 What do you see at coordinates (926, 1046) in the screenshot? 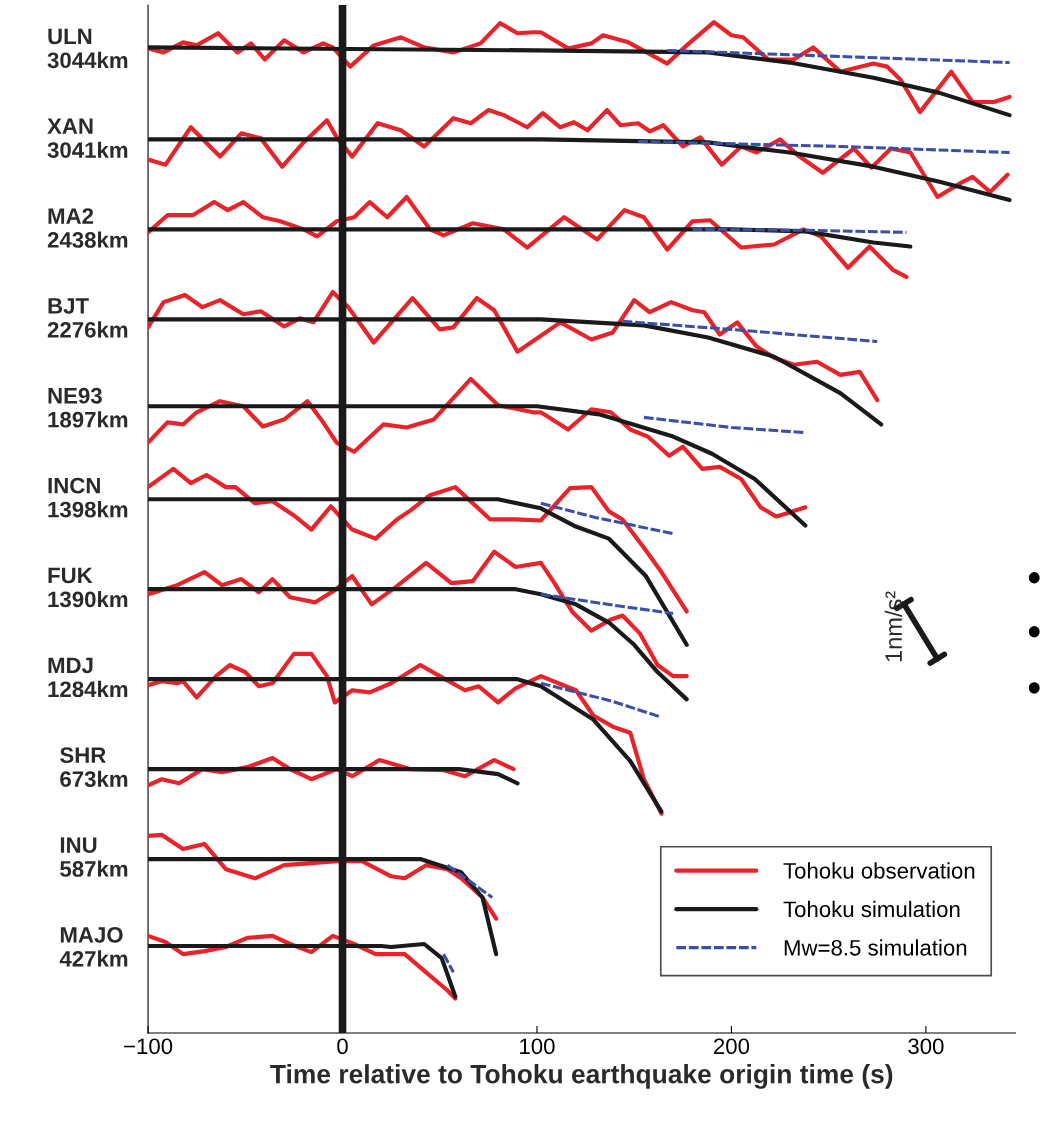
I see `x-tick-label: 300` at bounding box center [926, 1046].